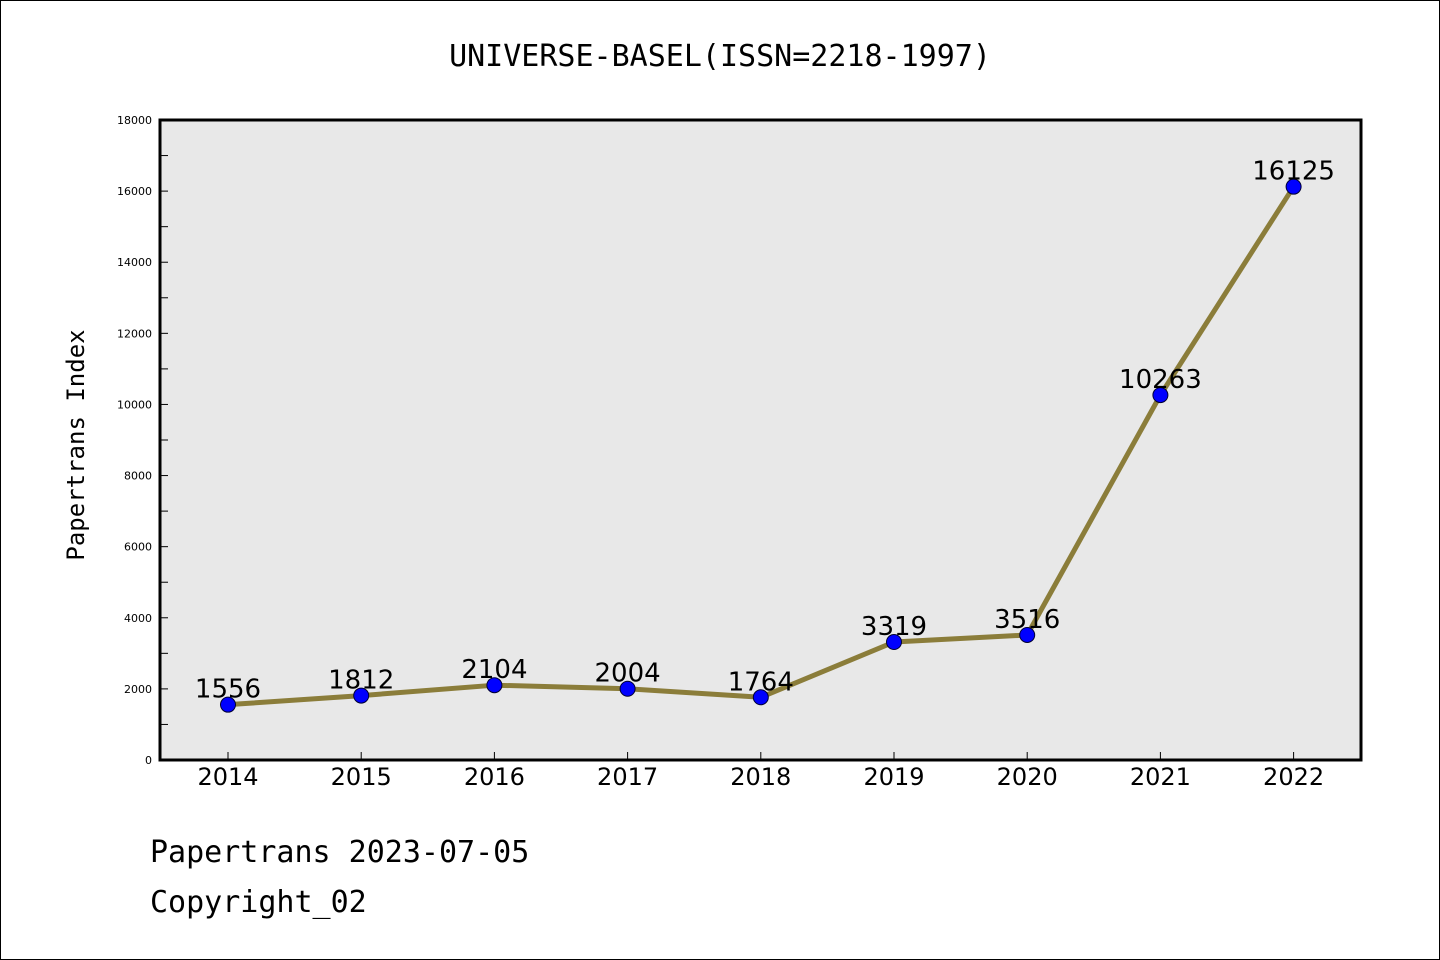 The height and width of the screenshot is (960, 1440). Describe the element at coordinates (894, 627) in the screenshot. I see `data-label: 3319` at that location.